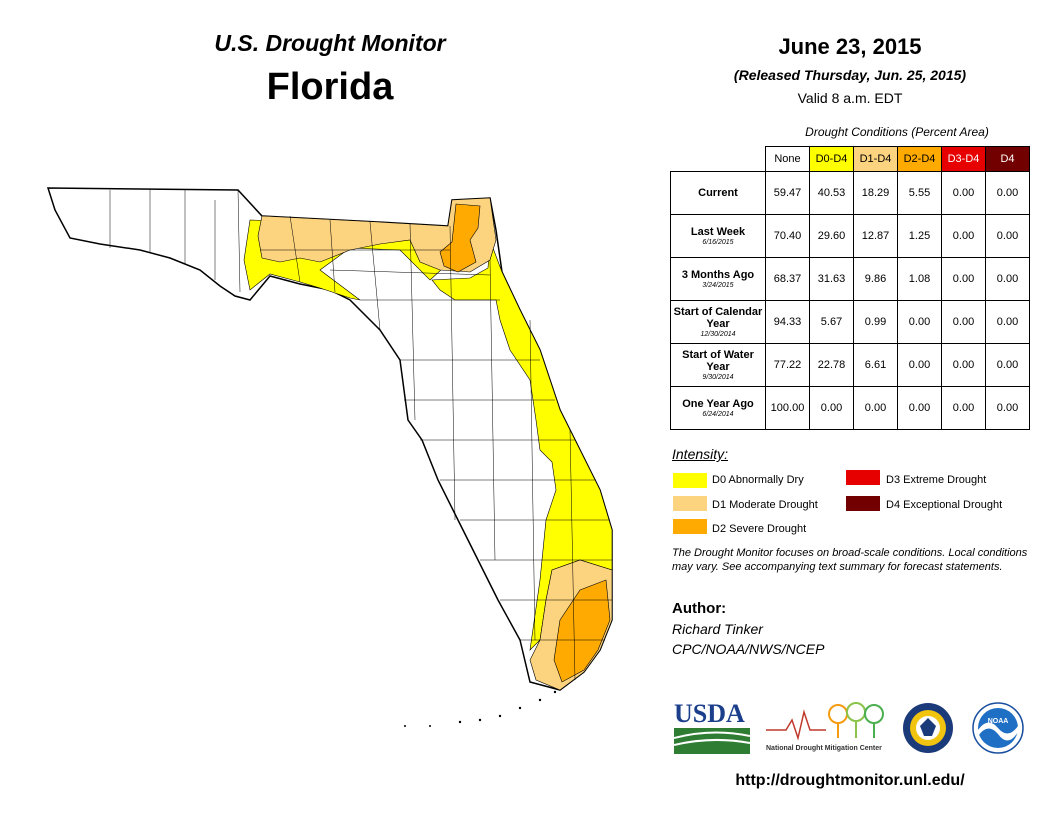 The image size is (1056, 816). What do you see at coordinates (690, 503) in the screenshot?
I see `legend-swatch-d1` at bounding box center [690, 503].